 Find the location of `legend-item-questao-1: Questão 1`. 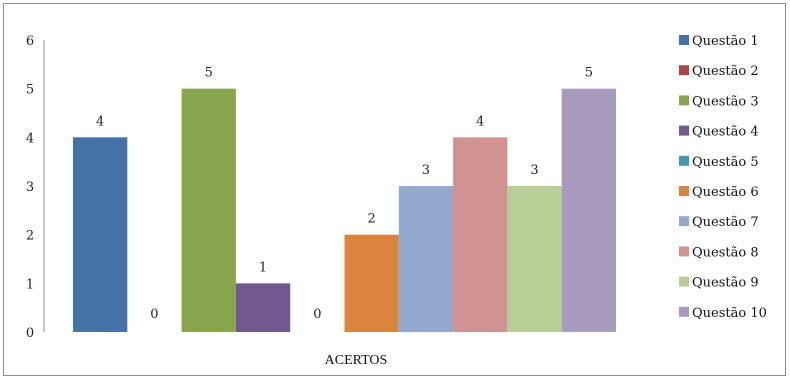

legend-item-questao-1: Questão 1 is located at coordinates (719, 41).